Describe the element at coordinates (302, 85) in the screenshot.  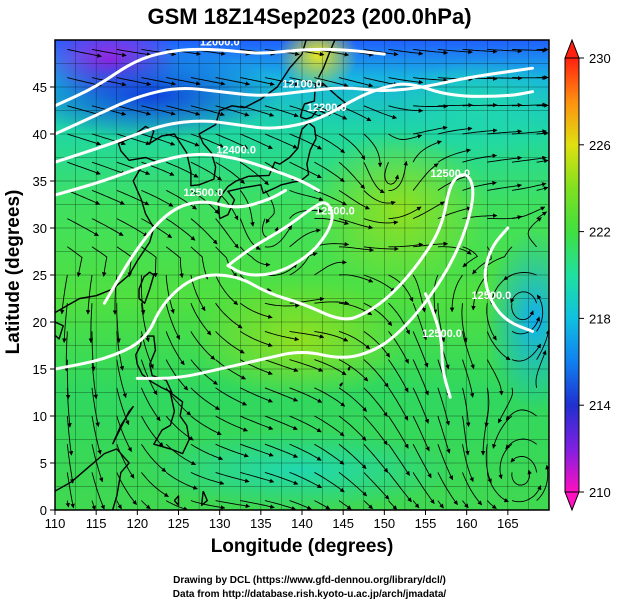
I see `contour-label: 12100.0` at that location.